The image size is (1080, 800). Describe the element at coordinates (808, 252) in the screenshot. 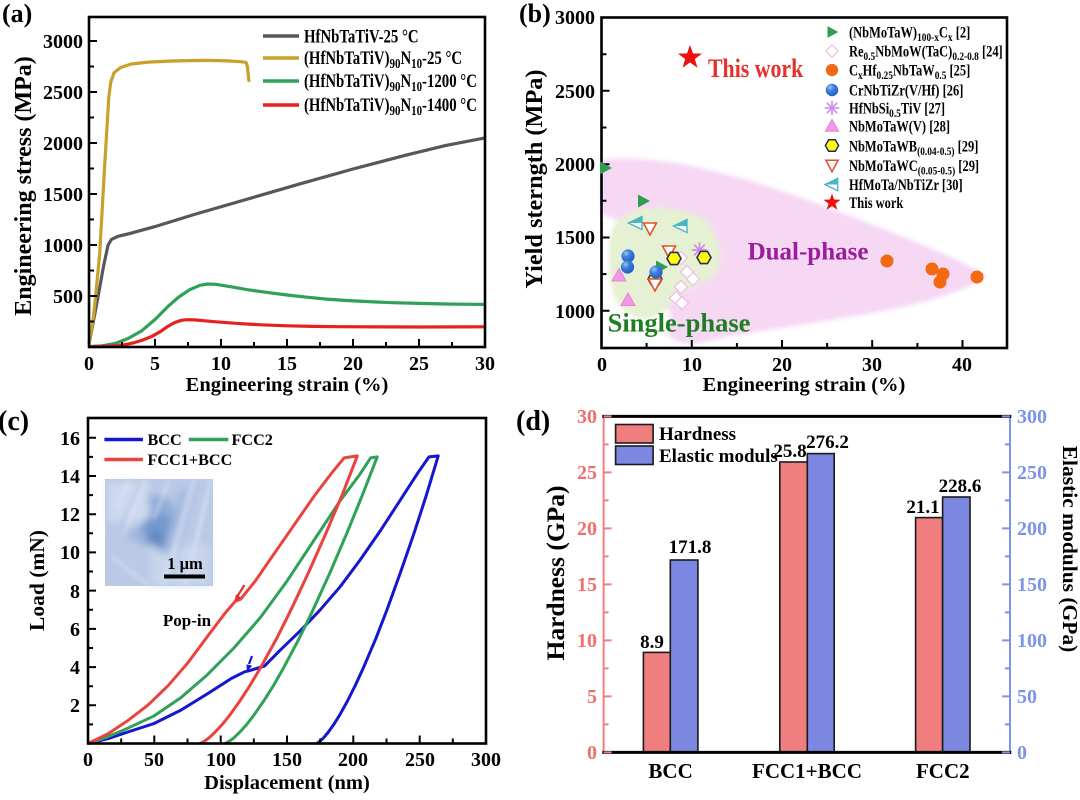

I see `svg-text: Dual-phase` at that location.